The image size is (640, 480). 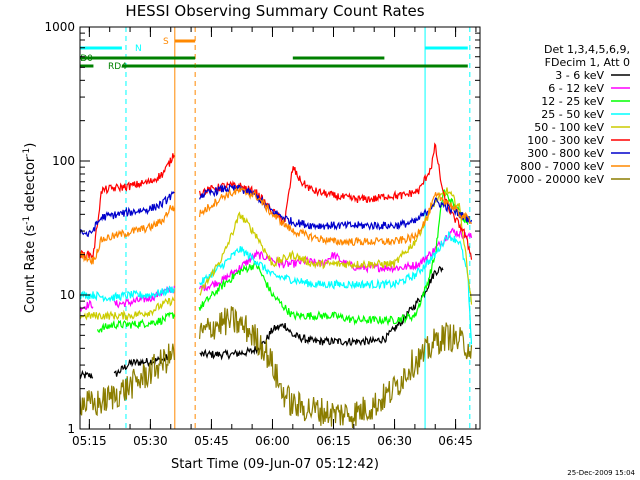 I want to click on y-tick-label-3: 1000, so click(x=59, y=27).